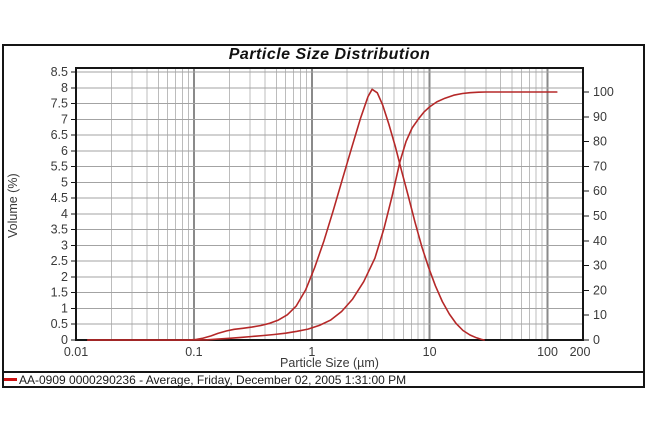 This screenshot has height=440, width=650. Describe the element at coordinates (64, 309) in the screenshot. I see `y-left-tick-label: 1` at that location.